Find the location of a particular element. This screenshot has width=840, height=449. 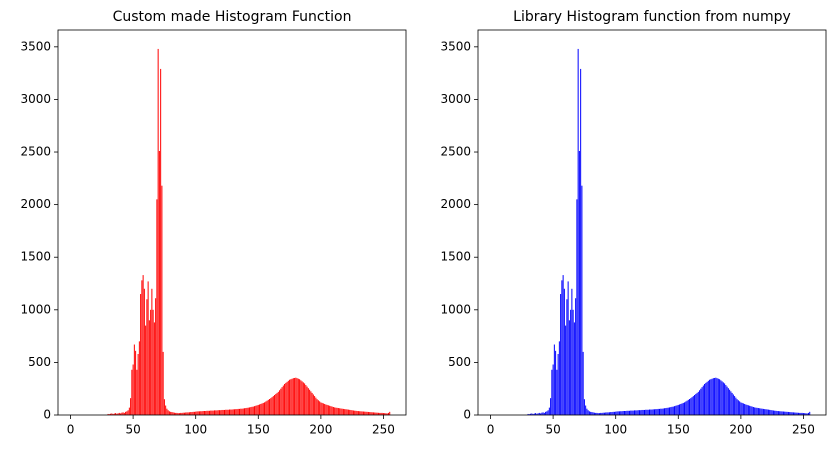

x-tick-label: 0 is located at coordinates (491, 430).